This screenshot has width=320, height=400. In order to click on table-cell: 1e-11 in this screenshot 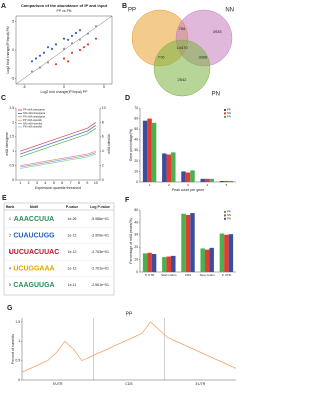, I will do `click(72, 285)`.